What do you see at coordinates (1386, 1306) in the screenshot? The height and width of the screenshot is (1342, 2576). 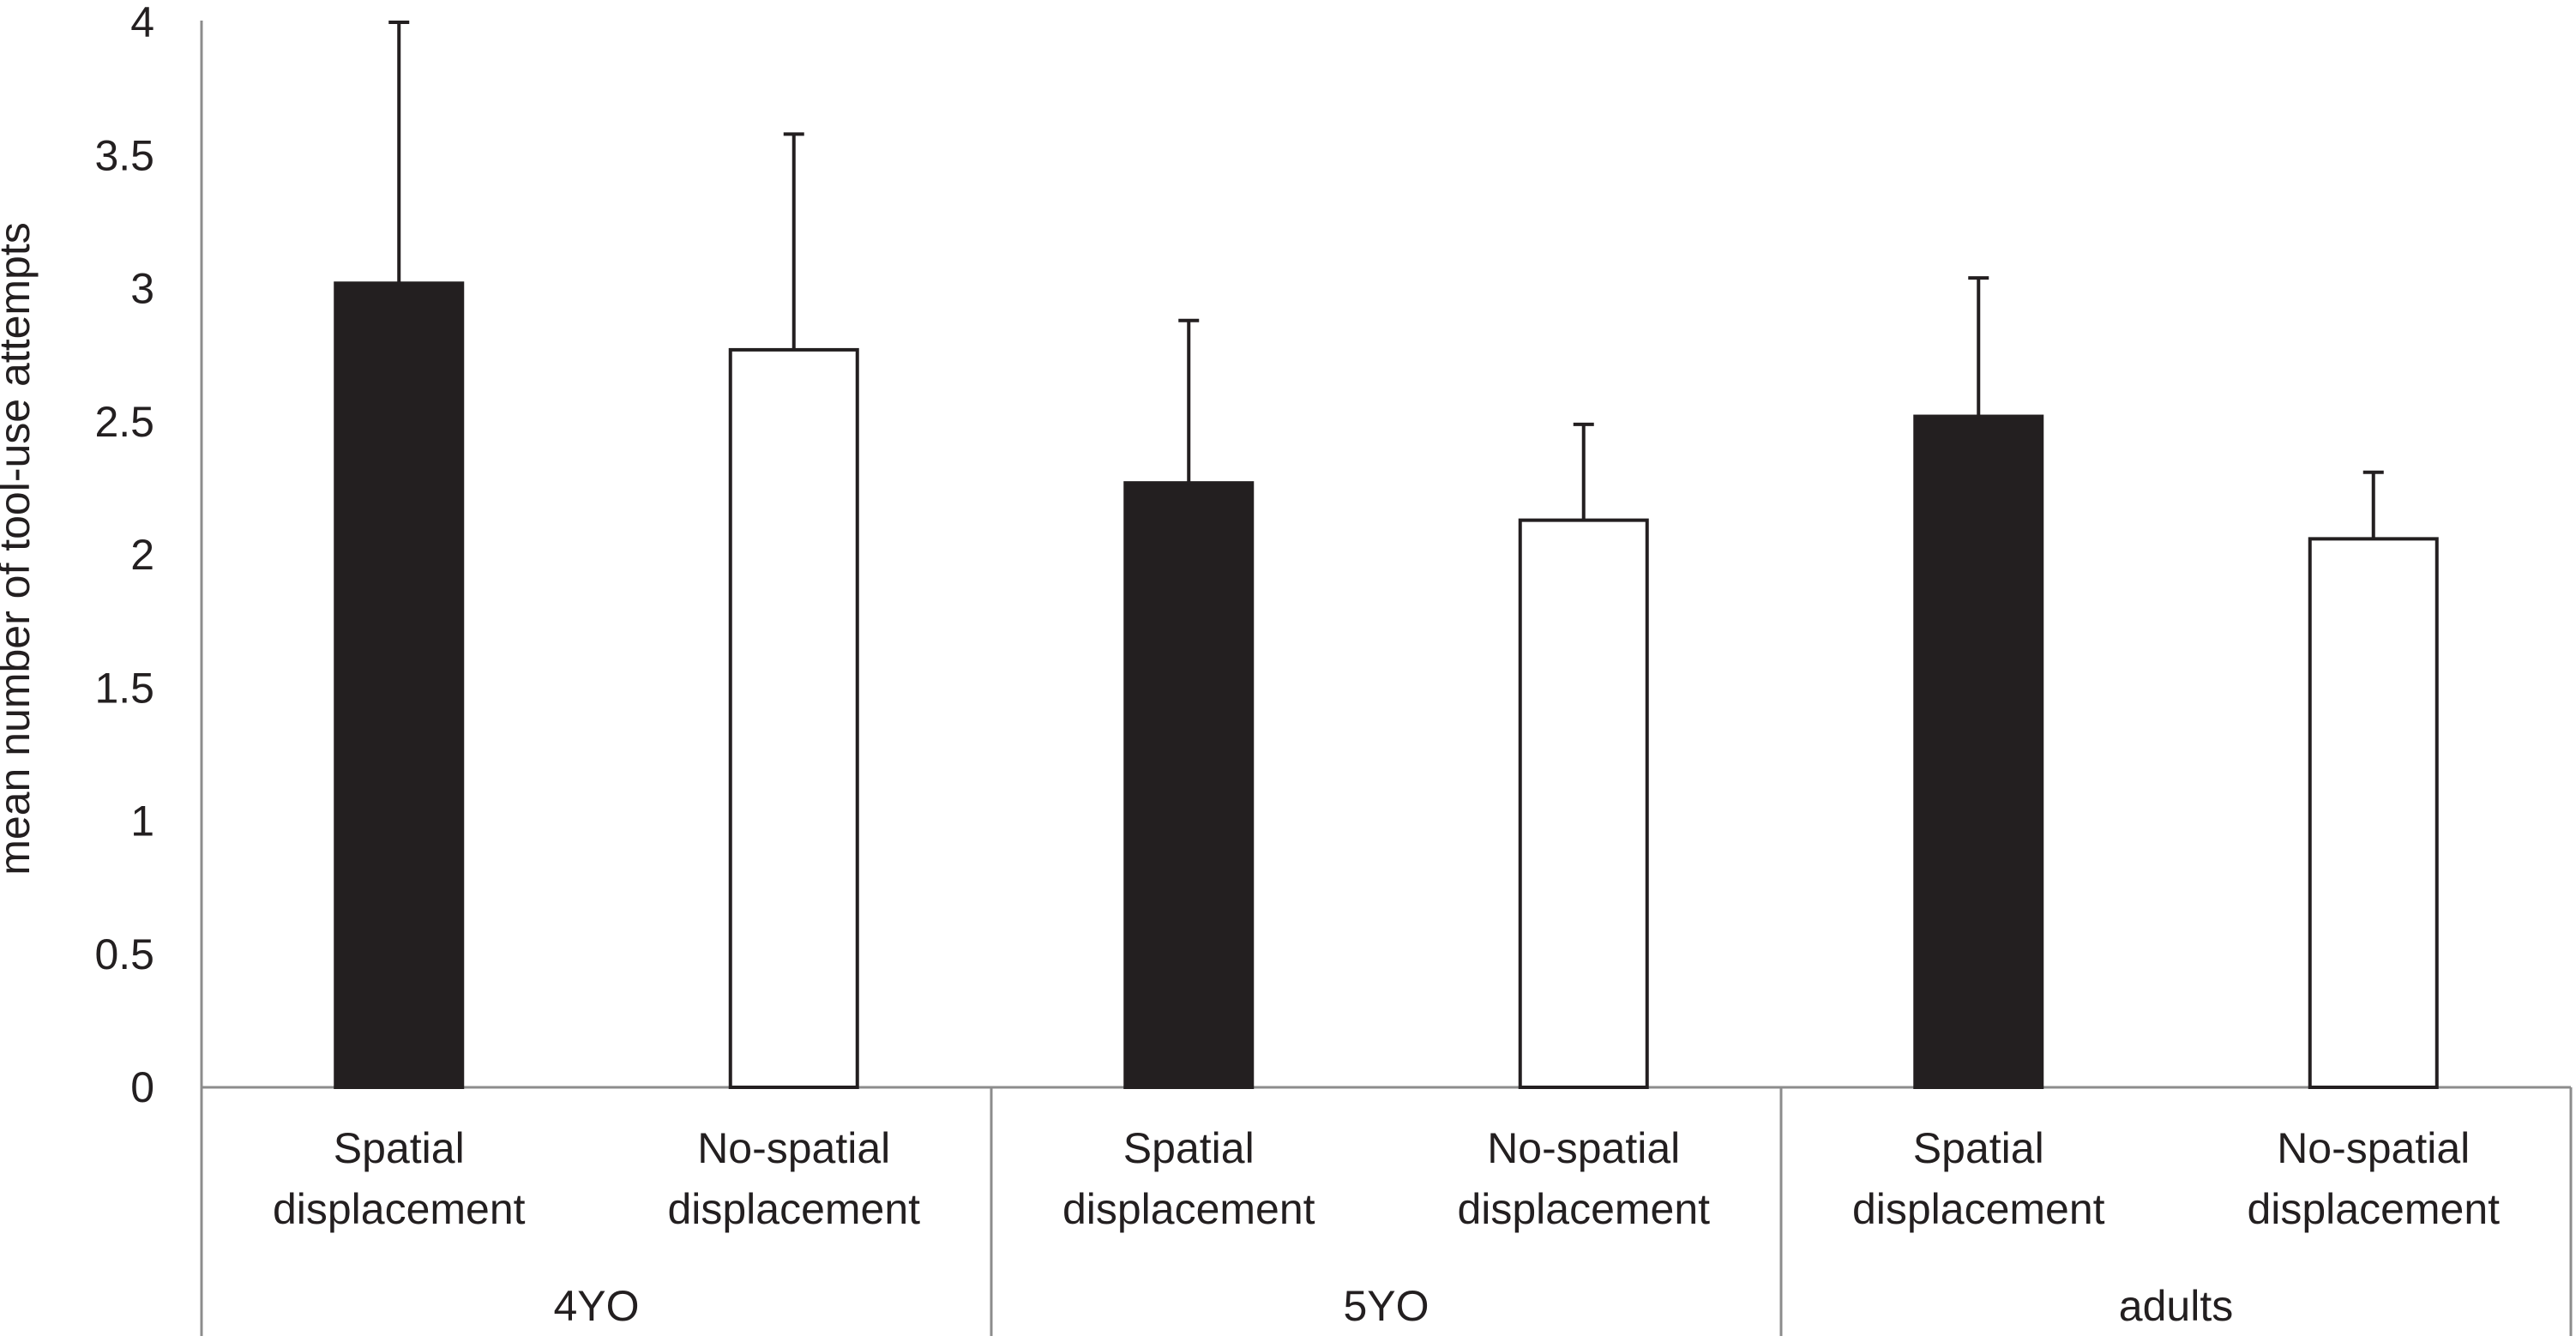 I see `group-label: 5YO` at bounding box center [1386, 1306].